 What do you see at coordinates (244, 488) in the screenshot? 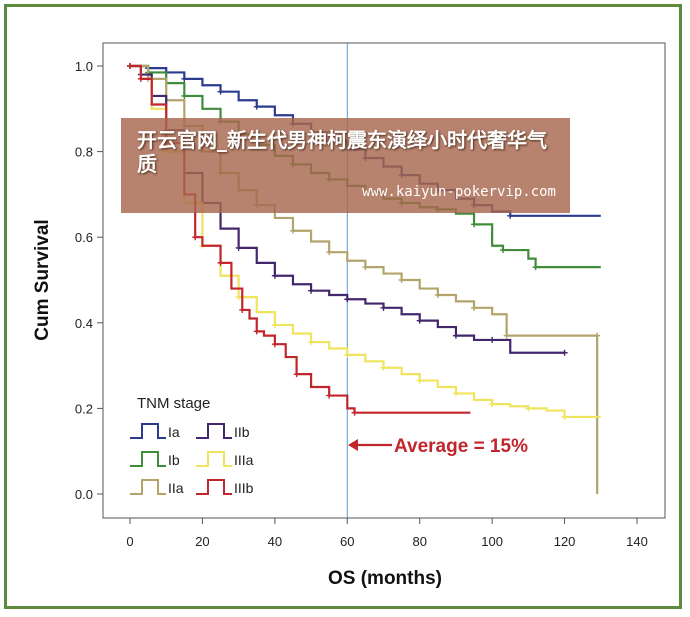
I see `legend-label-IIIb: IIIb` at bounding box center [244, 488].